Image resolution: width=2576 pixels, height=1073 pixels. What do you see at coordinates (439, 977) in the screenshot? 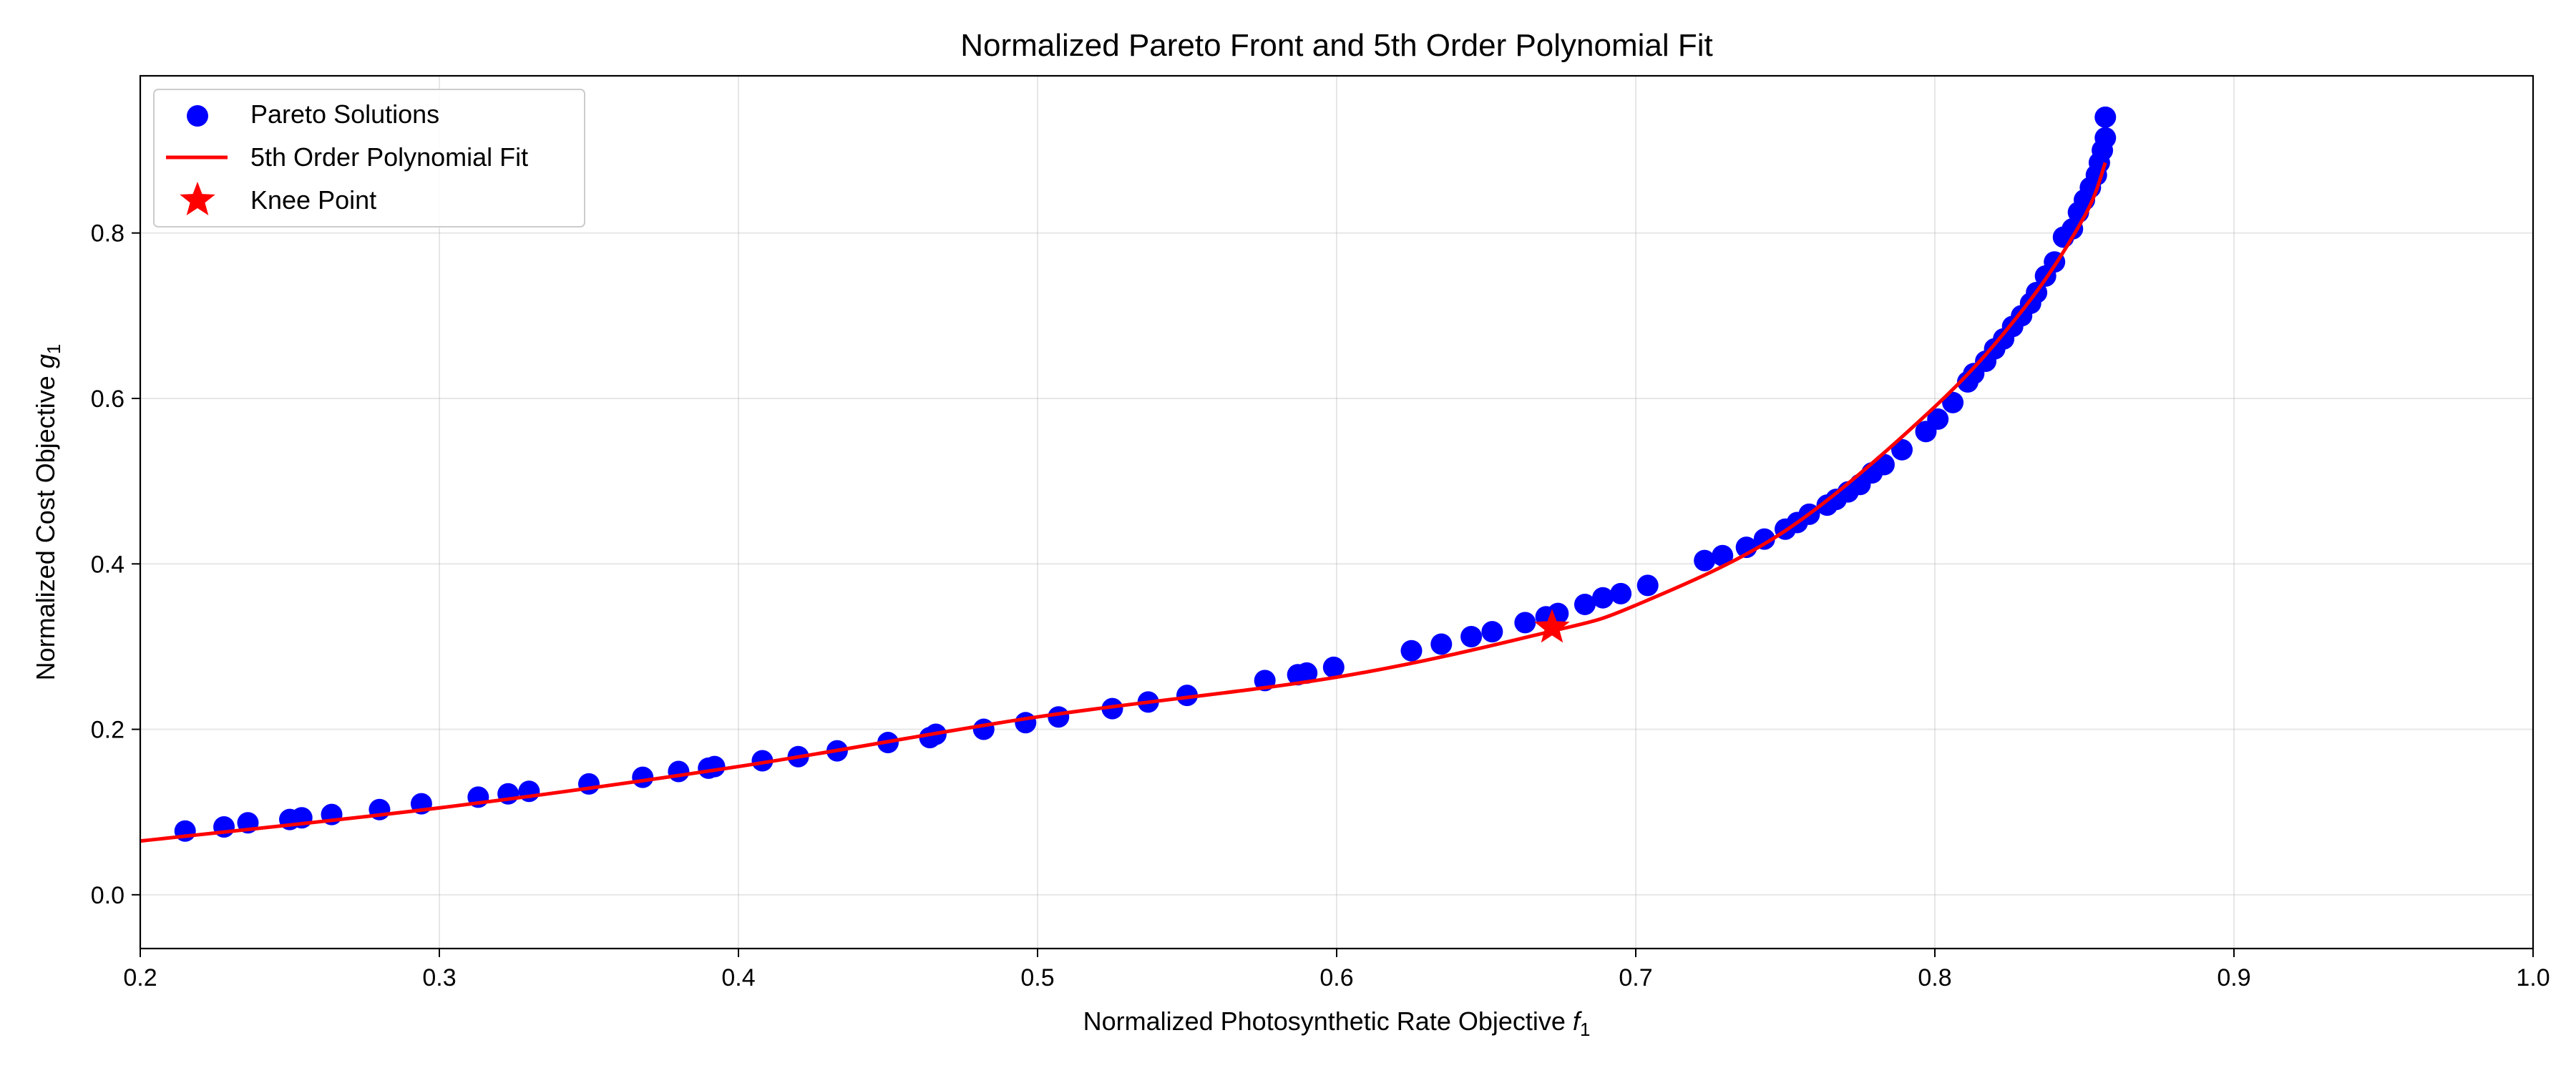
I see `x-tick-label: 0.3` at bounding box center [439, 977].